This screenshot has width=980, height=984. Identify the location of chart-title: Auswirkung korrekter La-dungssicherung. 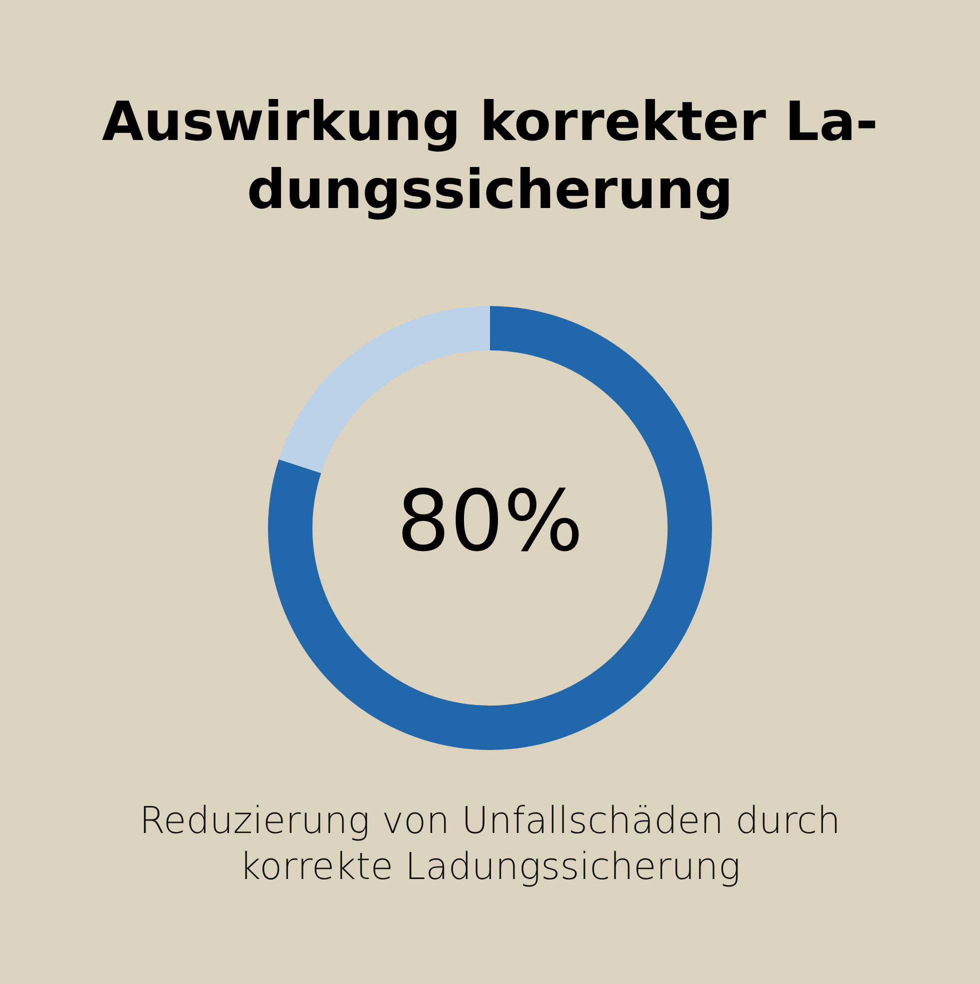
(490, 156).